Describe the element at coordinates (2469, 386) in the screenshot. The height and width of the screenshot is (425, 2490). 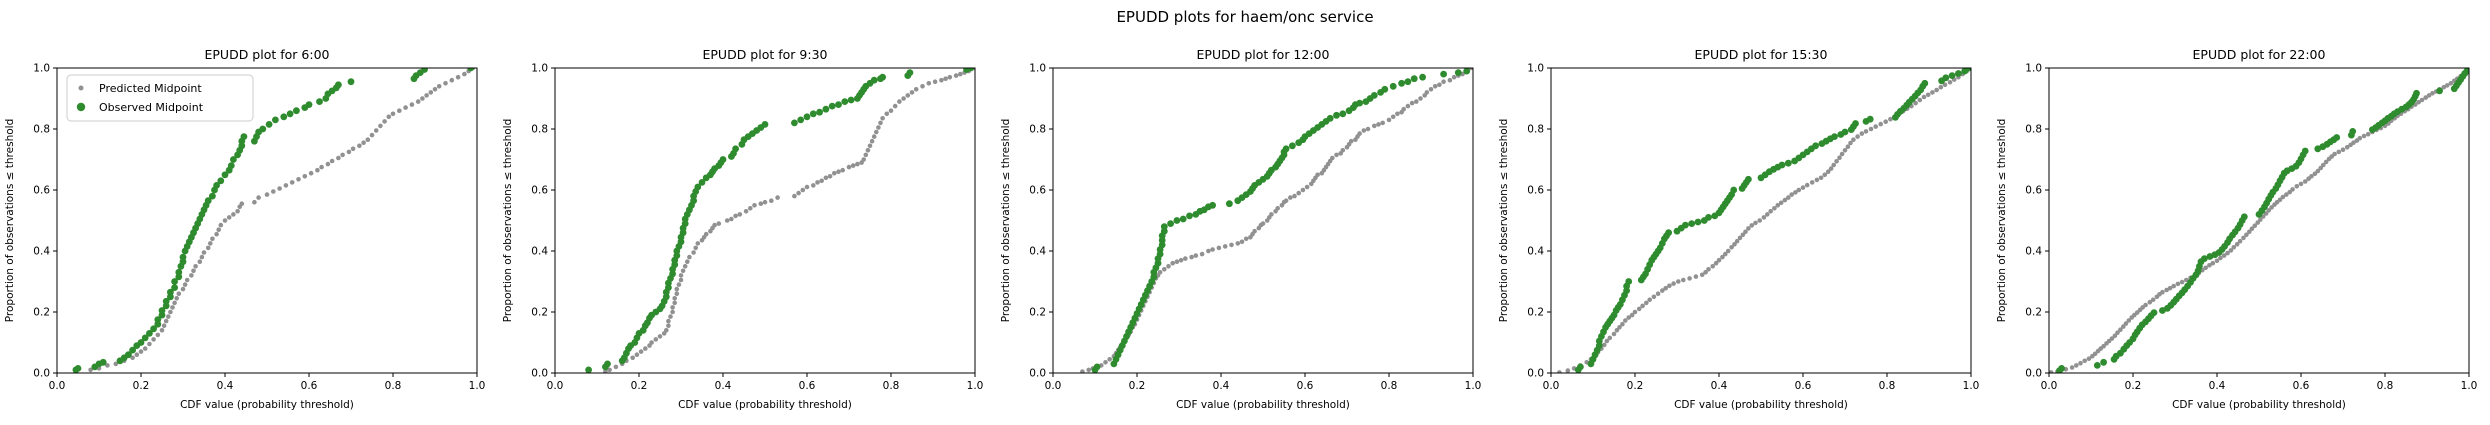
I see `x-tick-label: 1.0` at that location.